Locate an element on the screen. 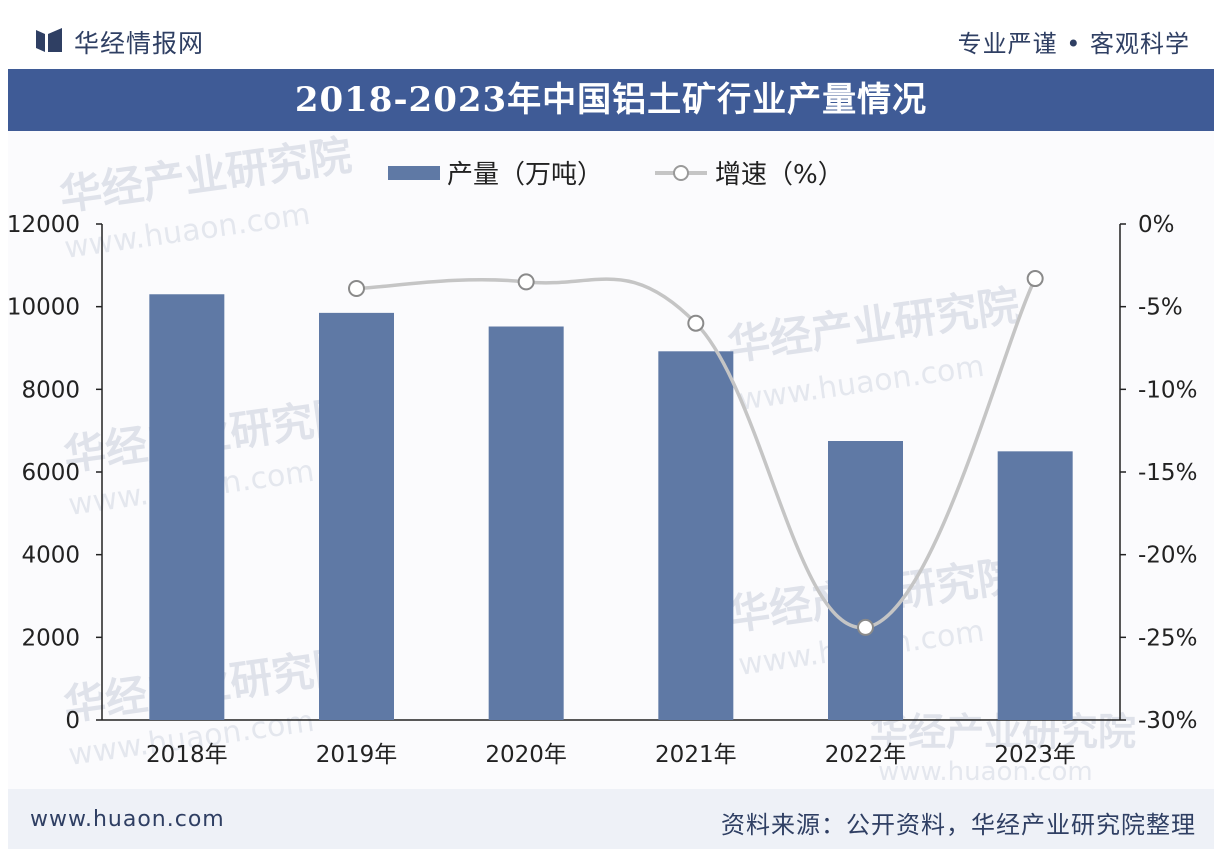  left-tick-label: 10000 is located at coordinates (43, 308).